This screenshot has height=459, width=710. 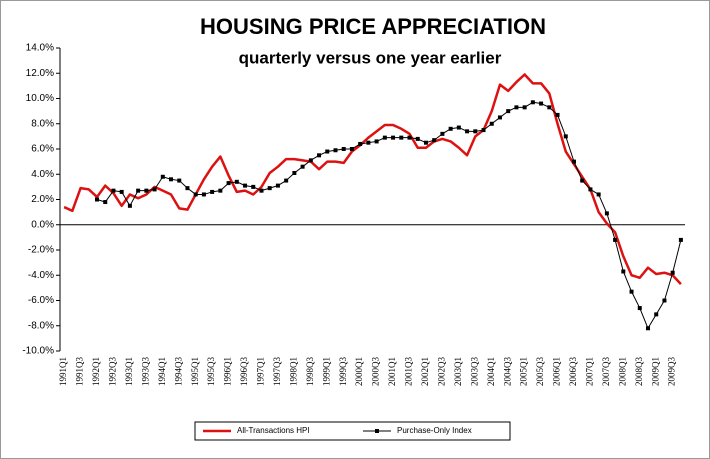 I want to click on y-tick-label: 2.0%, so click(x=42, y=199).